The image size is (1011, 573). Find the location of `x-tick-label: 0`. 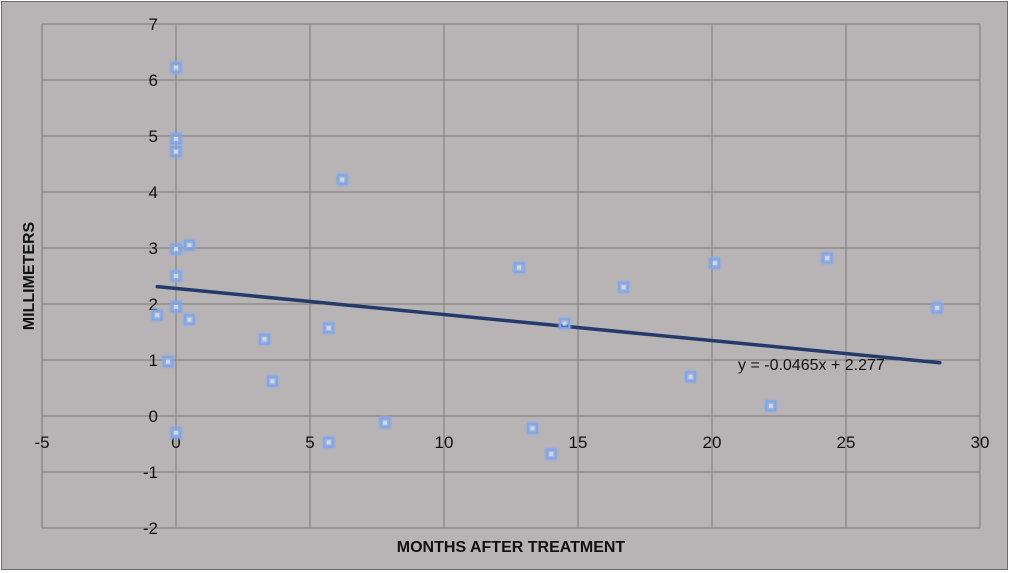

x-tick-label: 0 is located at coordinates (175, 442).